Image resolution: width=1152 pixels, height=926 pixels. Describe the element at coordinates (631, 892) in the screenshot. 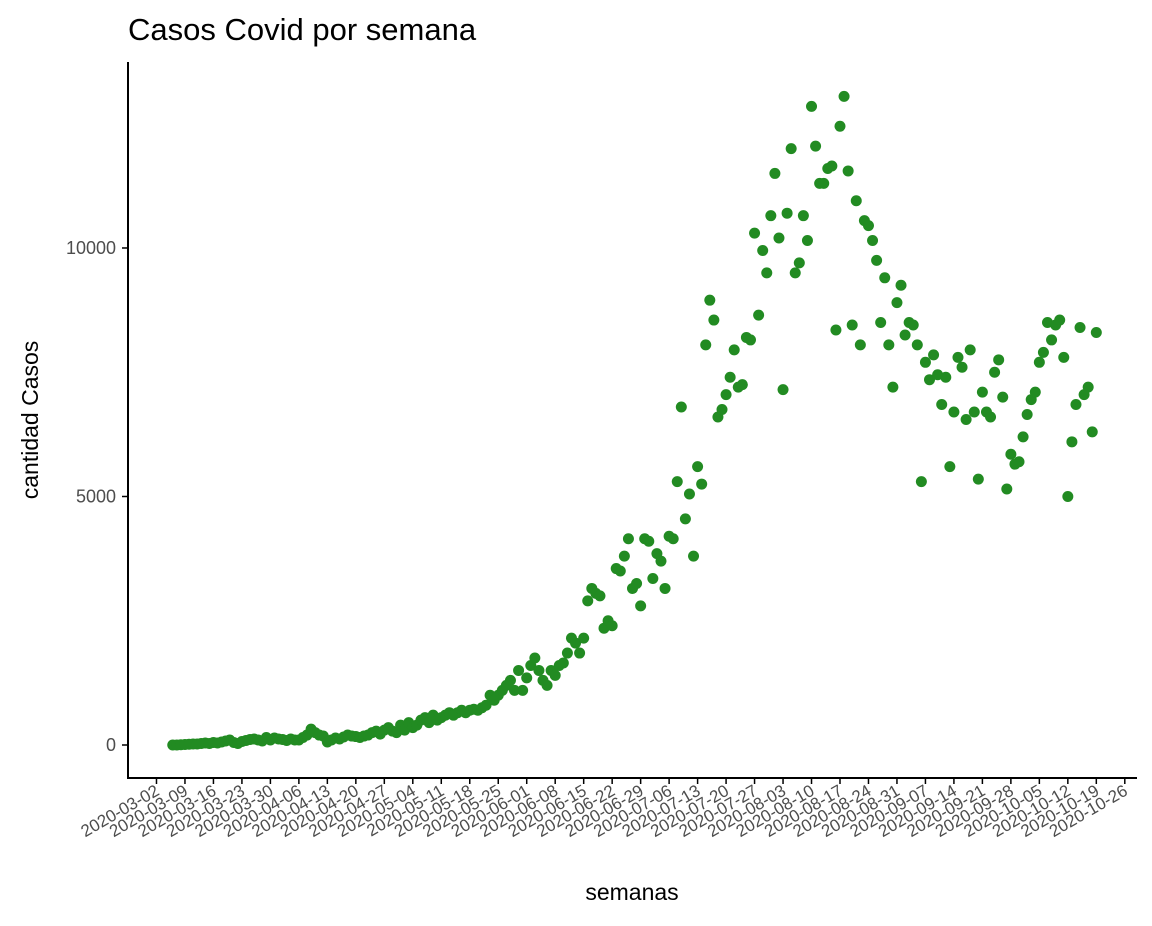

I see `x-axis-title: semanas` at that location.